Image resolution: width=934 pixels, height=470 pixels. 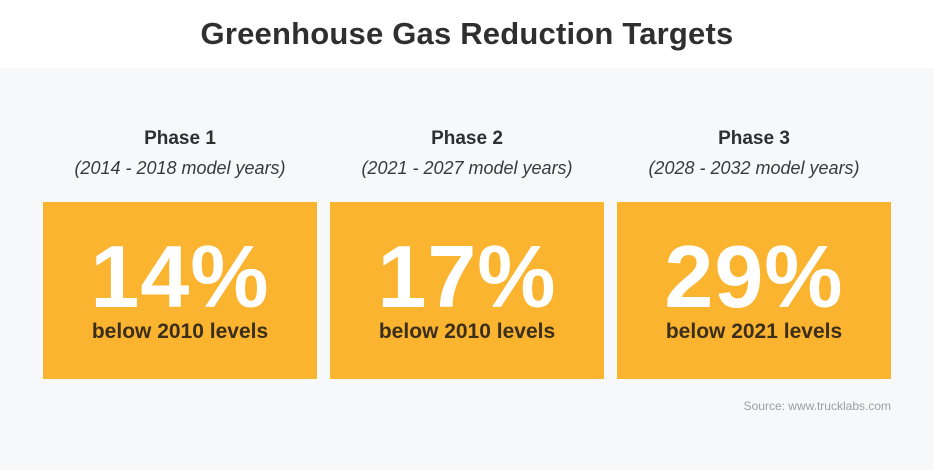 What do you see at coordinates (180, 138) in the screenshot?
I see `phase-1-name: Phase 1` at bounding box center [180, 138].